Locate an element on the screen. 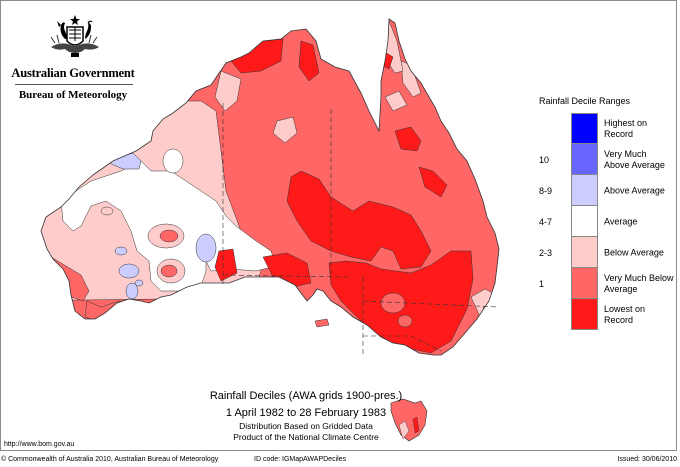 The width and height of the screenshot is (680, 467). coat-of-arms-icon is located at coordinates (74, 36).